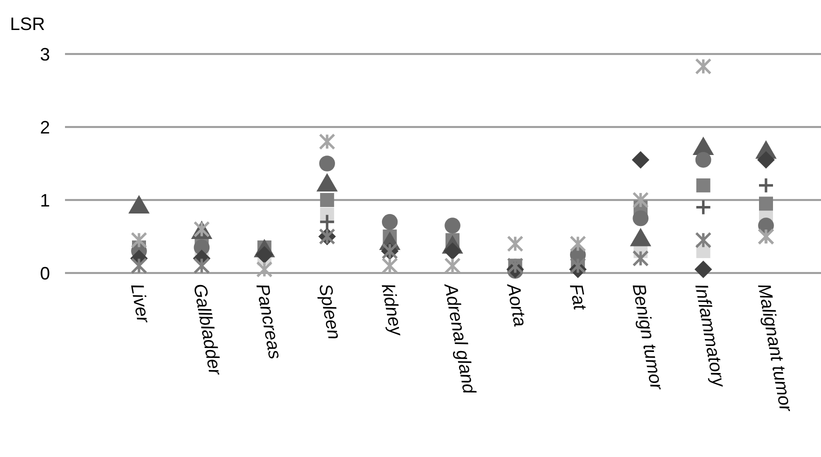 This screenshot has height=457, width=821. What do you see at coordinates (45, 54) in the screenshot?
I see `y-tick-label: 3` at bounding box center [45, 54].